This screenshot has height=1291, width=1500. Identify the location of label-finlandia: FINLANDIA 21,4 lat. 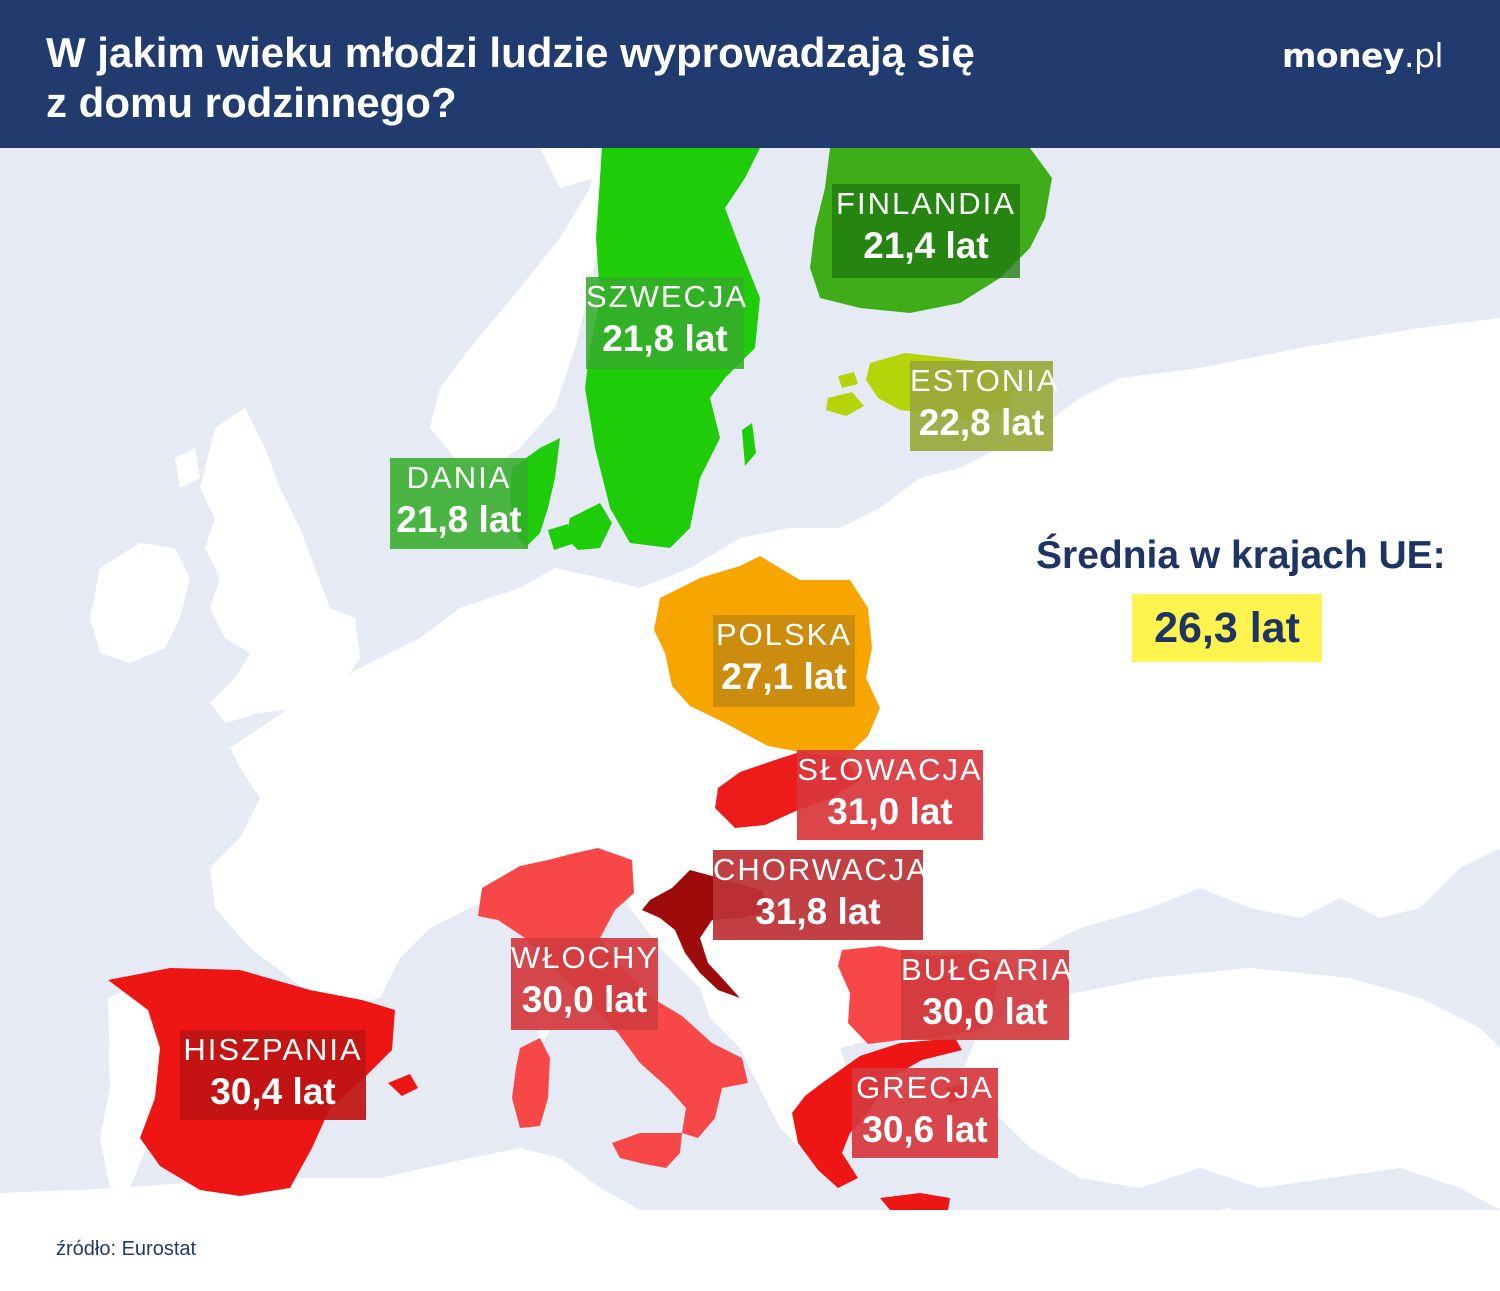
(926, 231).